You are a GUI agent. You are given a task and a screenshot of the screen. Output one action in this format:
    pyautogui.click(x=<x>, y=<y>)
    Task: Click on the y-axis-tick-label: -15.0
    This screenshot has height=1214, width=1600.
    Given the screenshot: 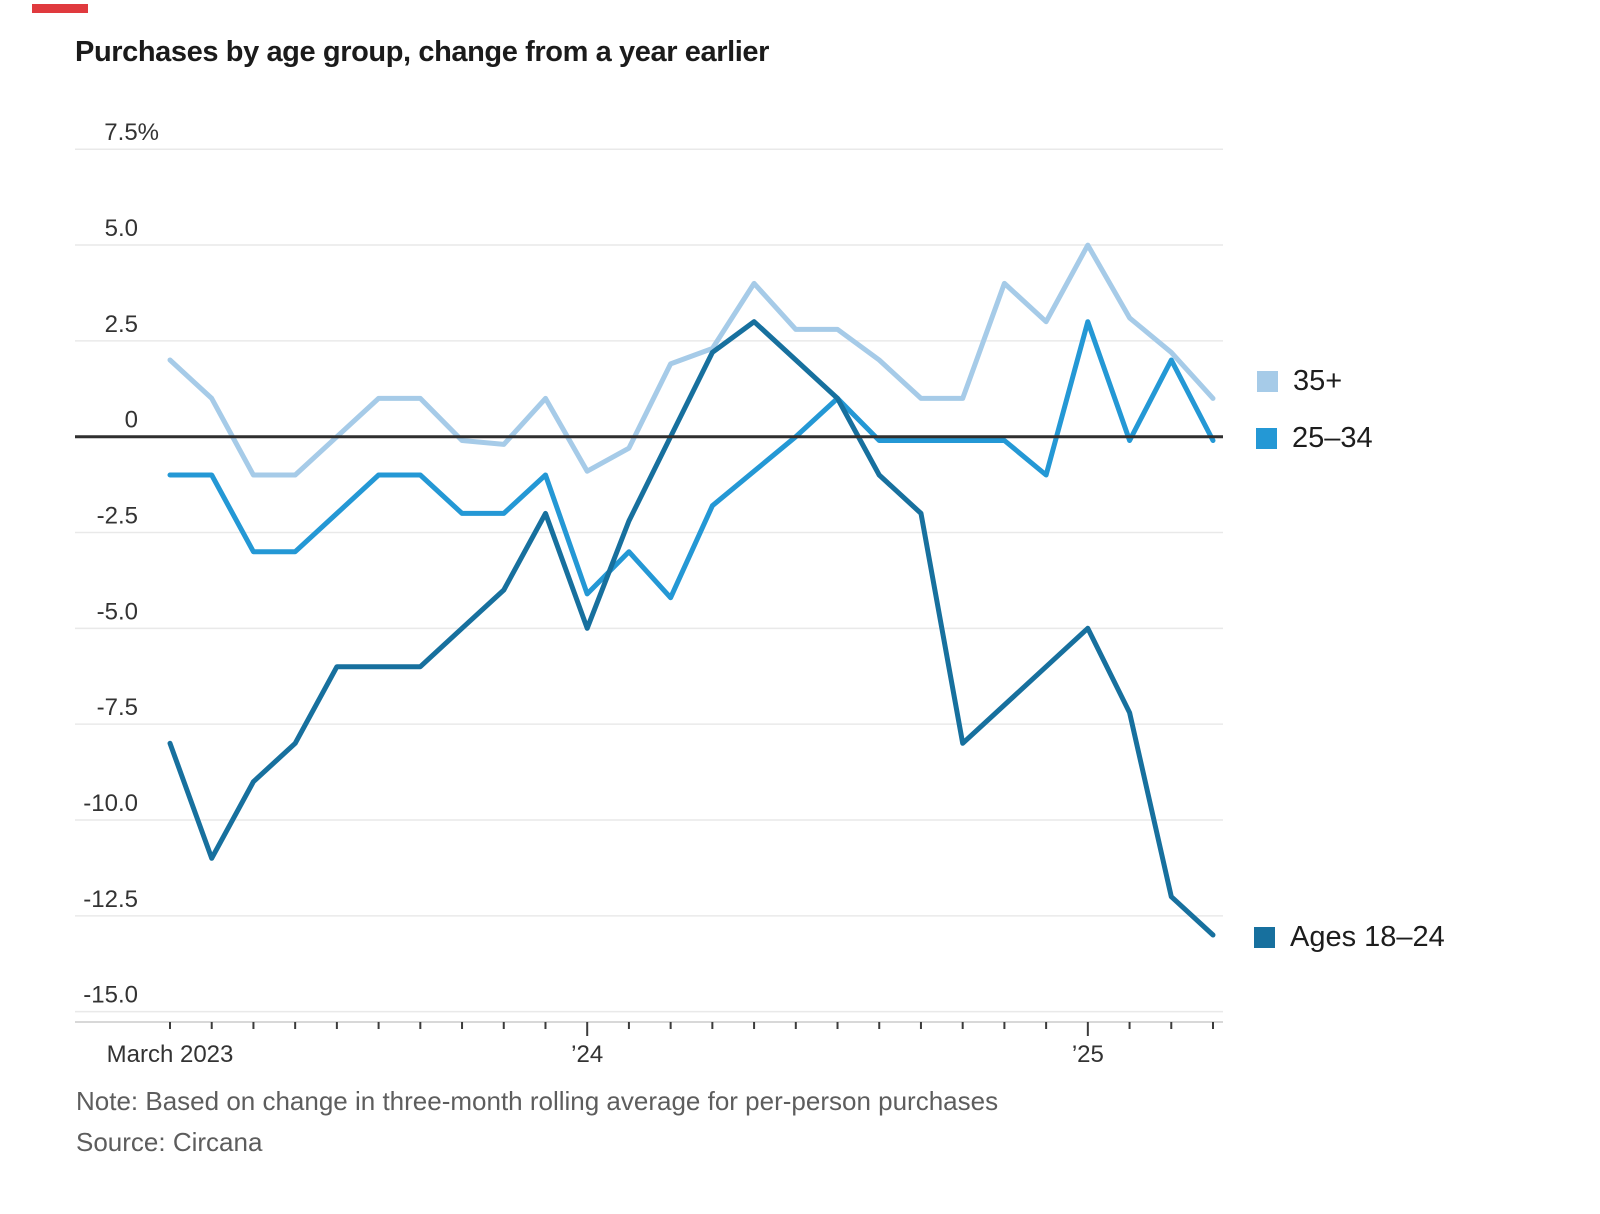 What is the action you would take?
    pyautogui.click(x=110, y=995)
    